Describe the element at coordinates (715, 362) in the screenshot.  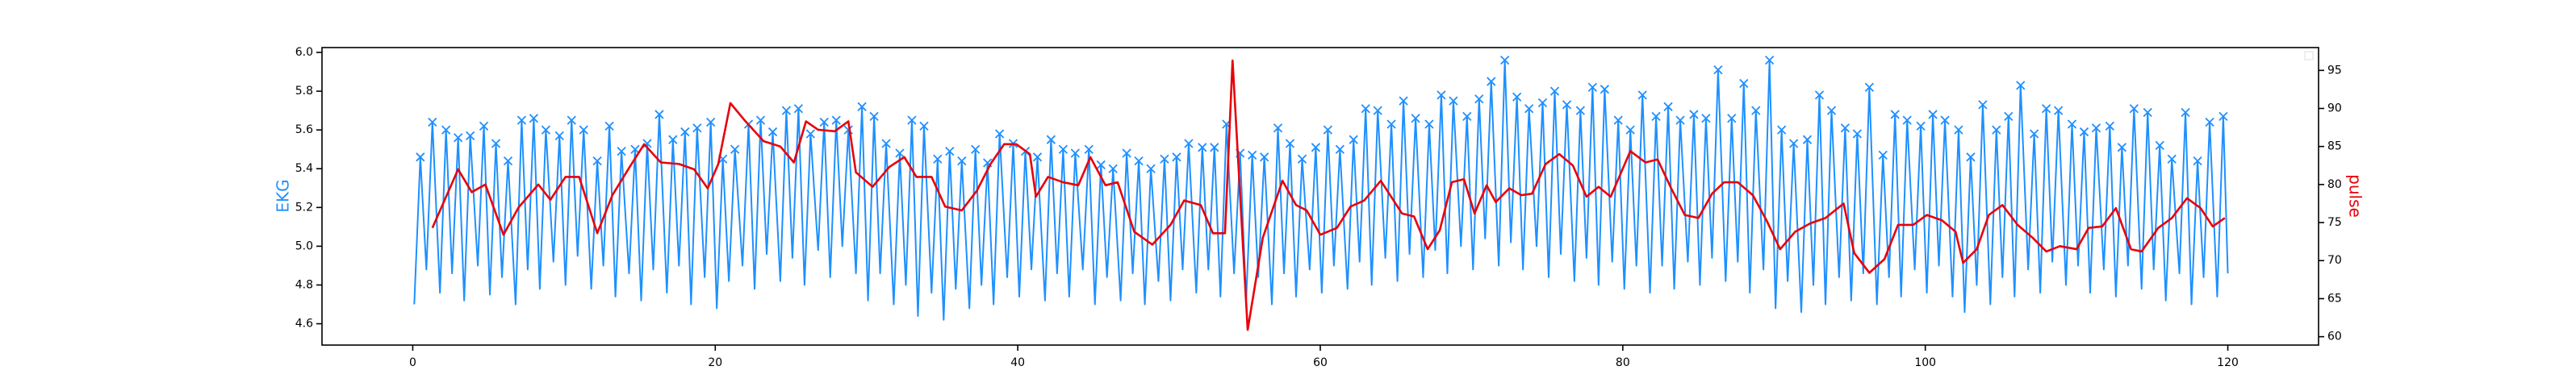
I see `x-tick-label: 20` at that location.